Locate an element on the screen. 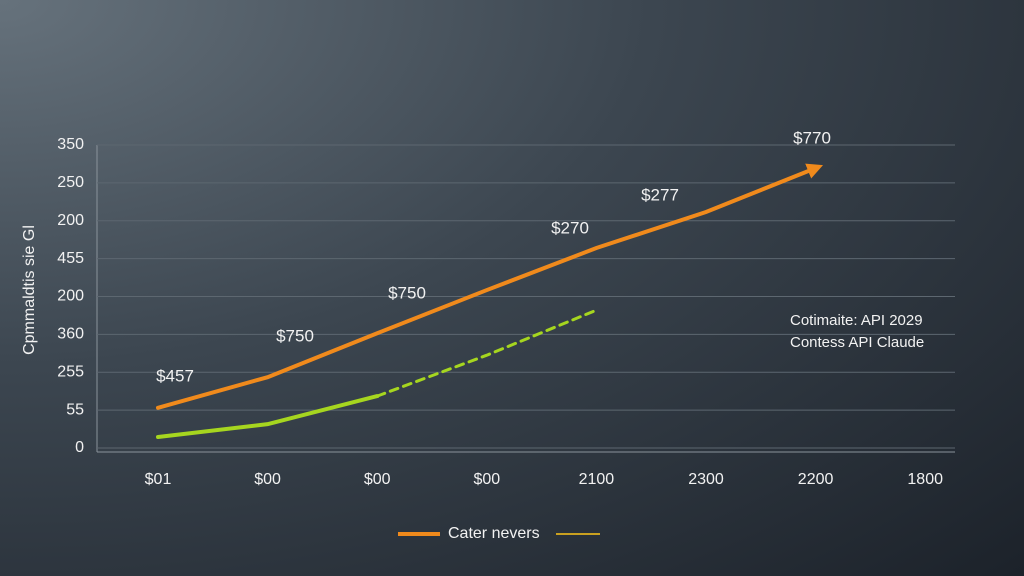 This screenshot has width=1024, height=576. legend-label: Cater nevers is located at coordinates (494, 533).